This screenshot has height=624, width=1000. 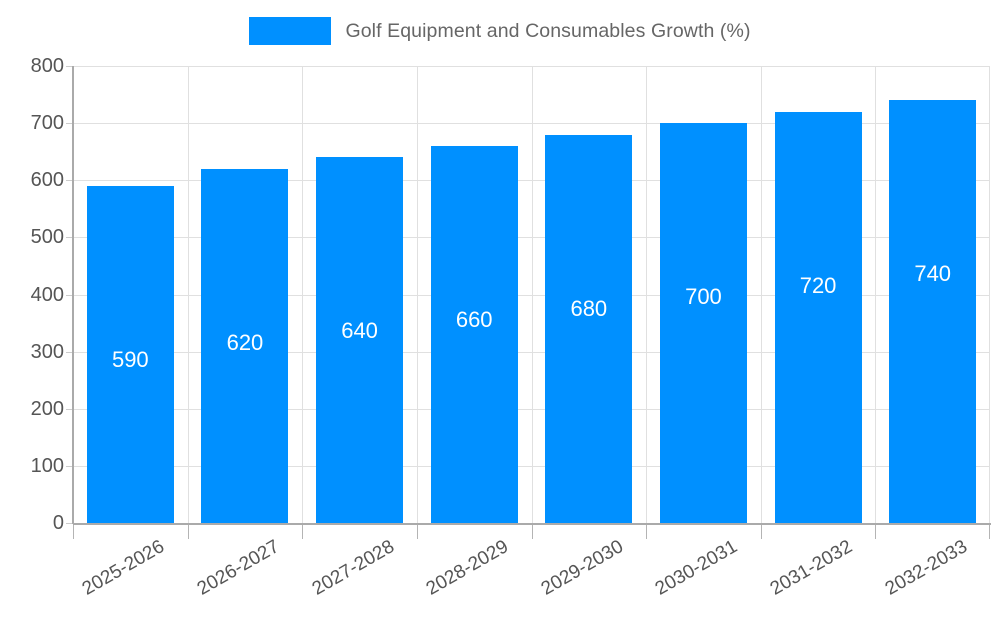 What do you see at coordinates (582, 568) in the screenshot?
I see `x-axis-category-label: 2029-2030` at bounding box center [582, 568].